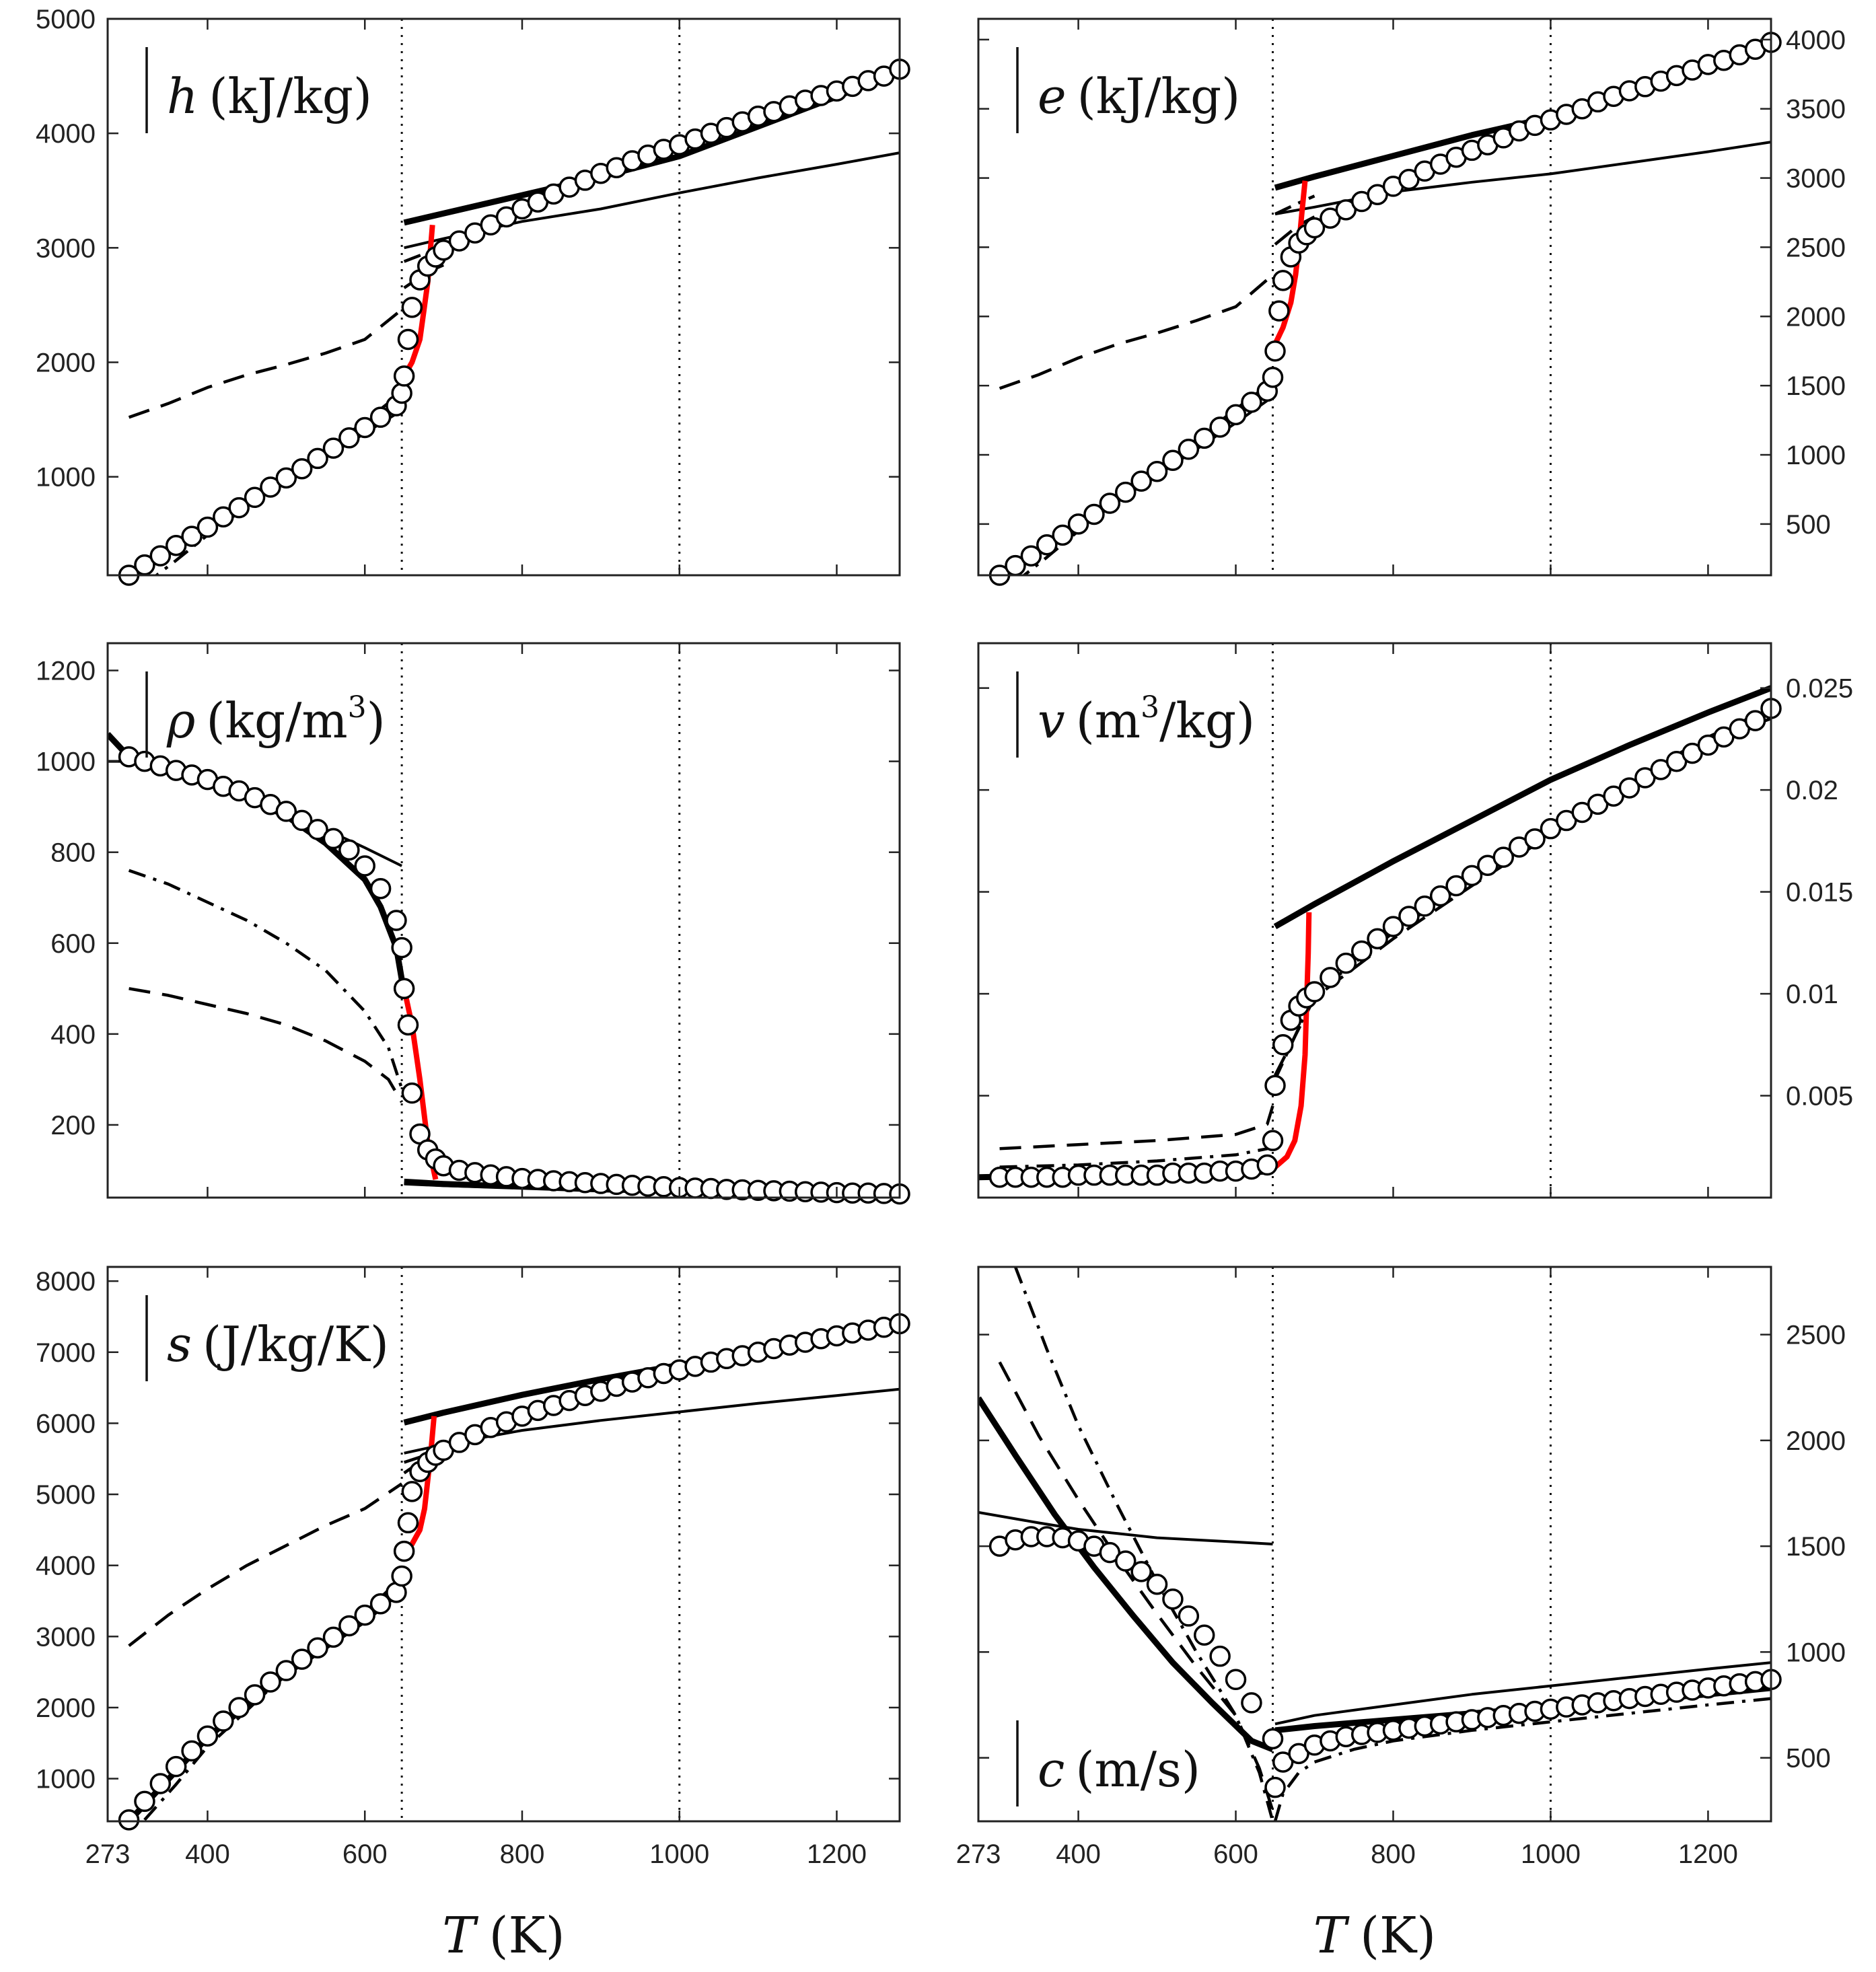 This screenshot has height=1972, width=1876. Describe the element at coordinates (1331, 1936) in the screenshot. I see `x-axis-symbol: T` at that location.